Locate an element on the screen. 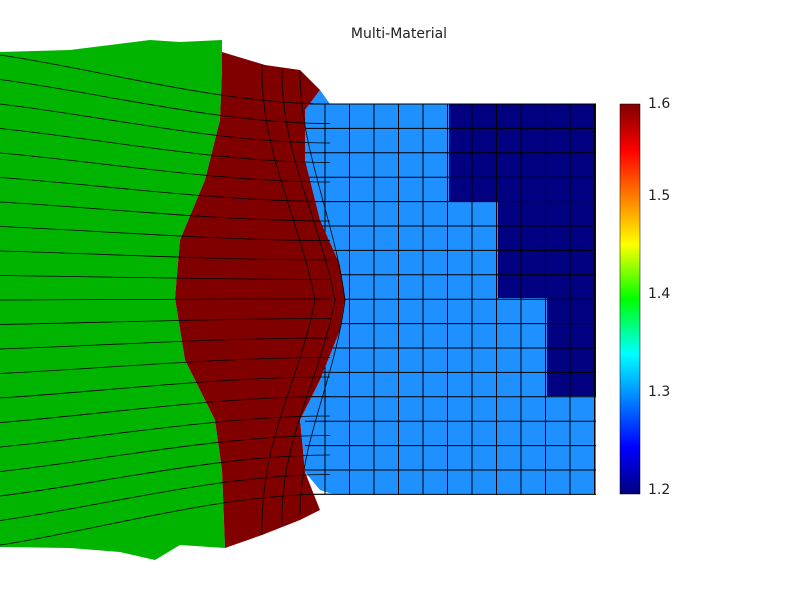  colorbar is located at coordinates (630, 299).